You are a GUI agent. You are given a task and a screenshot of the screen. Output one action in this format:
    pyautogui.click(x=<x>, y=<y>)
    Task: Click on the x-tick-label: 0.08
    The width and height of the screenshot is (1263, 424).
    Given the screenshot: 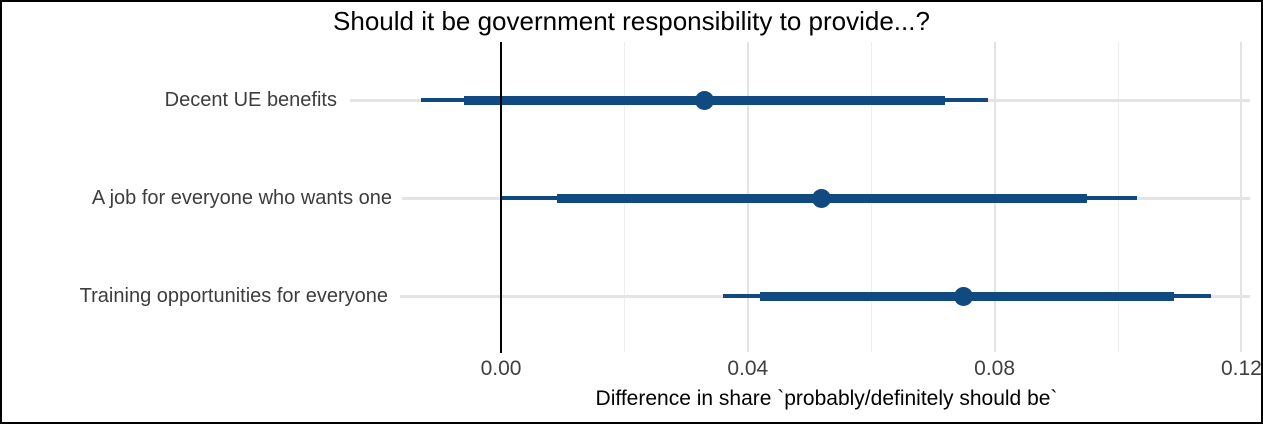 What is the action you would take?
    pyautogui.click(x=995, y=368)
    